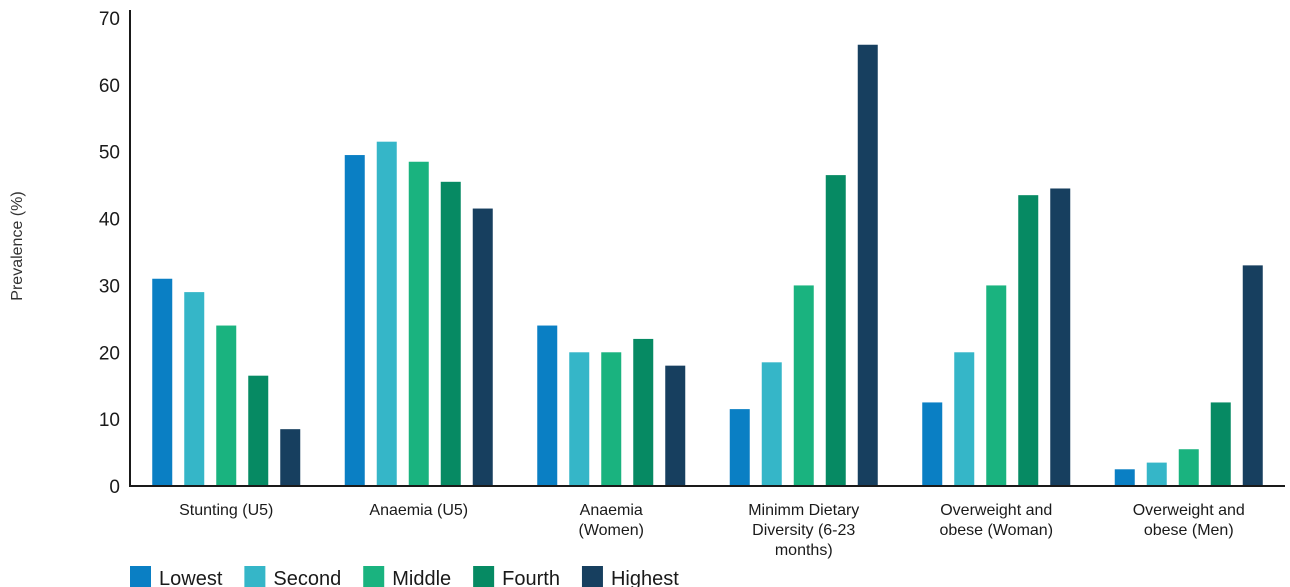 The image size is (1290, 587). What do you see at coordinates (226, 510) in the screenshot?
I see `category-label: Stunting (U5)` at bounding box center [226, 510].